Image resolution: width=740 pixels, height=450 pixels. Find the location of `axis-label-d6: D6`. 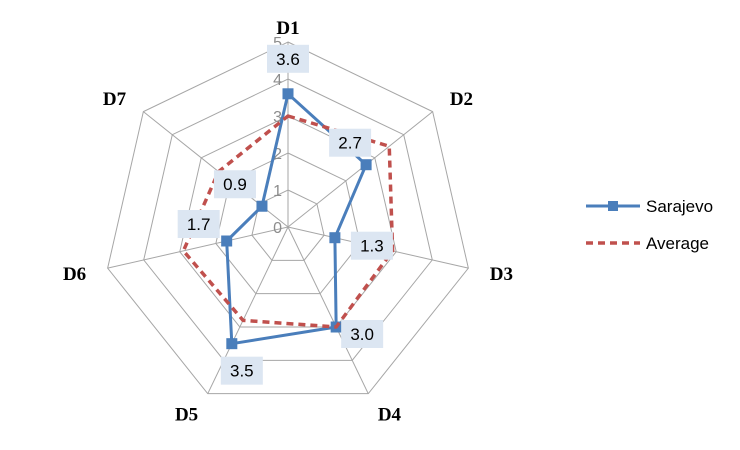

axis-label-d6: D6 is located at coordinates (74, 274).